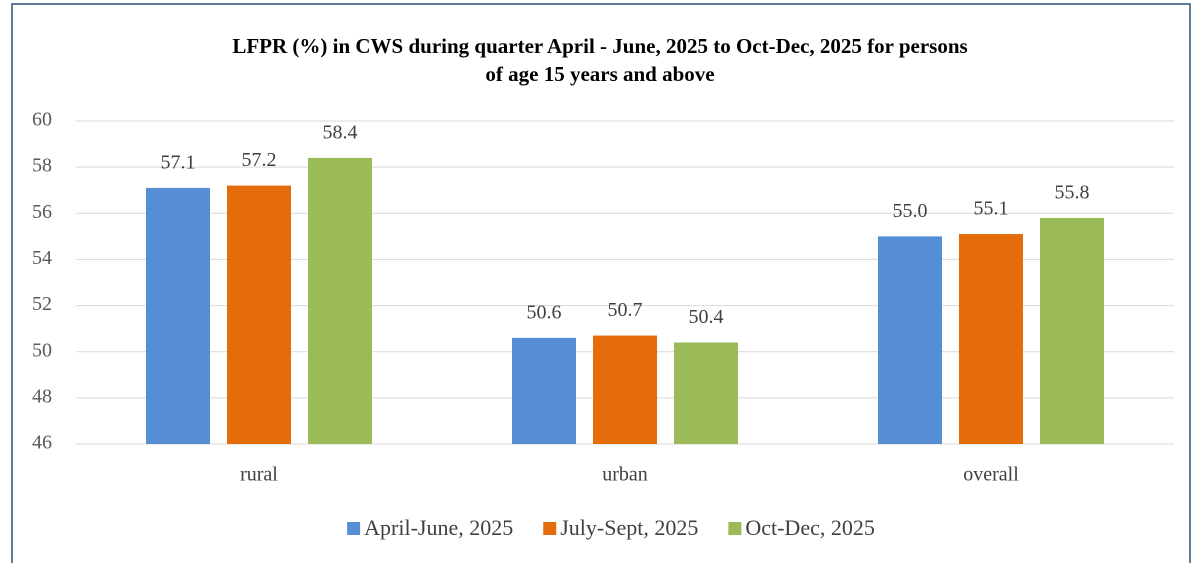 The height and width of the screenshot is (563, 1194). What do you see at coordinates (259, 160) in the screenshot?
I see `value-label: 57.2` at bounding box center [259, 160].